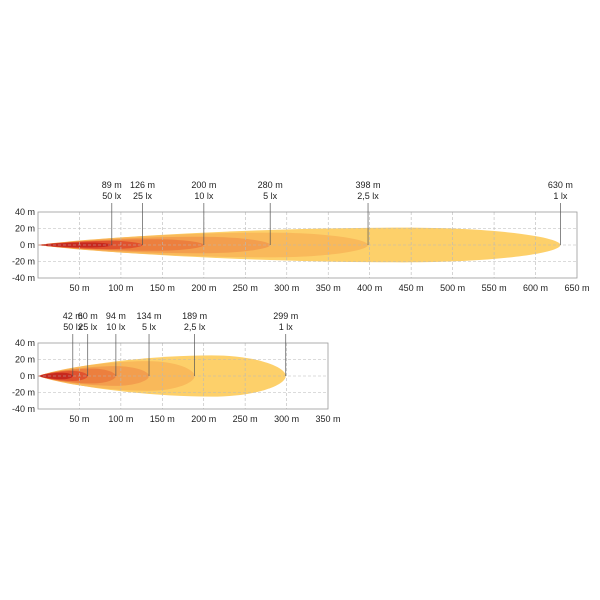 This screenshot has width=600, height=600. Describe the element at coordinates (576, 288) in the screenshot. I see `x-tick-label: 650 m` at that location.